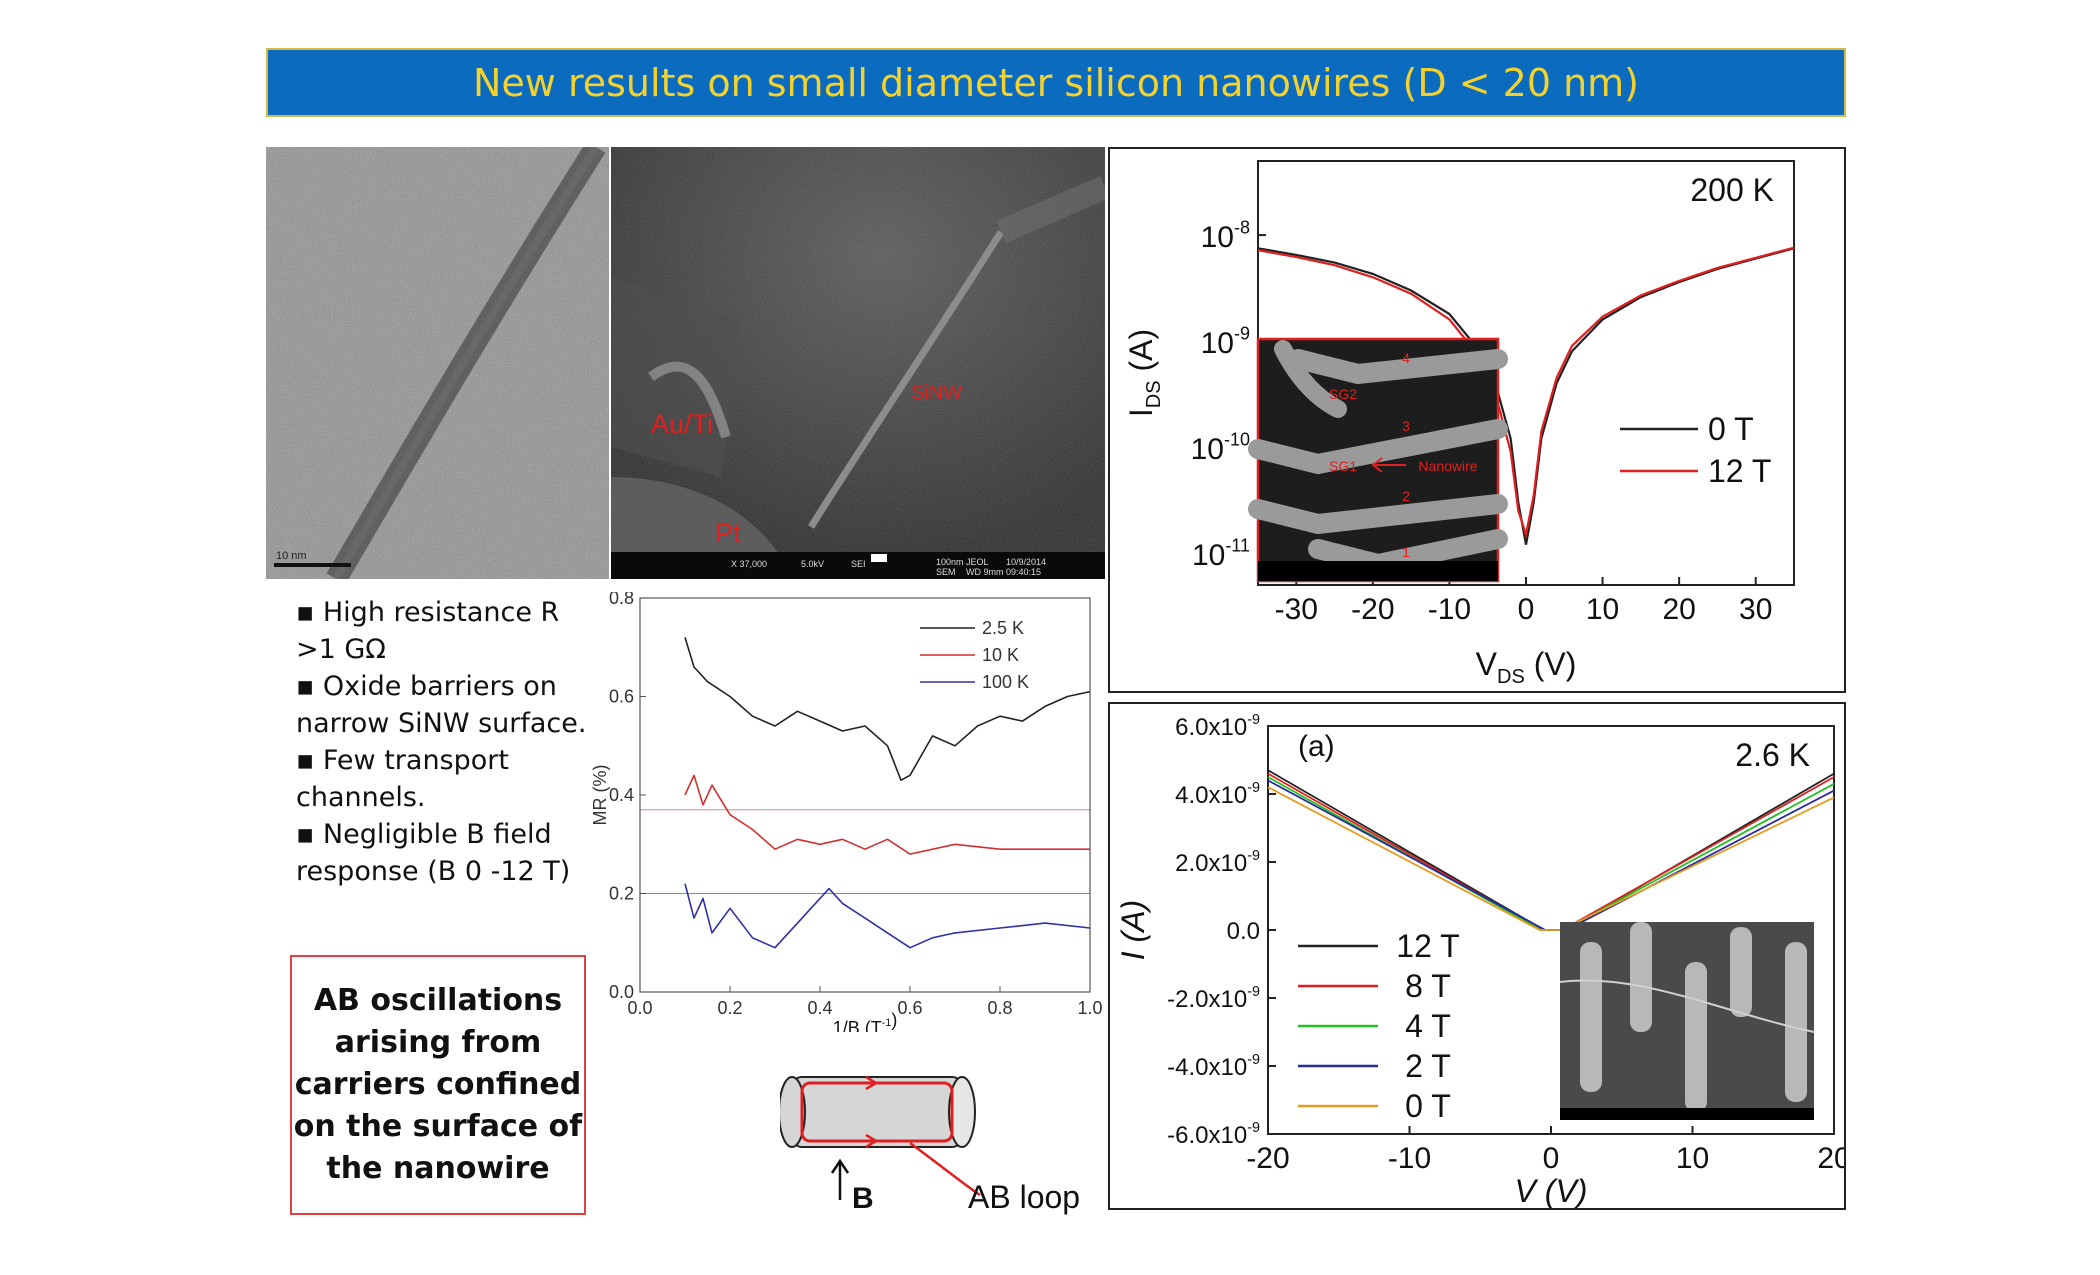  I want to click on x-tick-label: 1.0, so click(1089, 1008).